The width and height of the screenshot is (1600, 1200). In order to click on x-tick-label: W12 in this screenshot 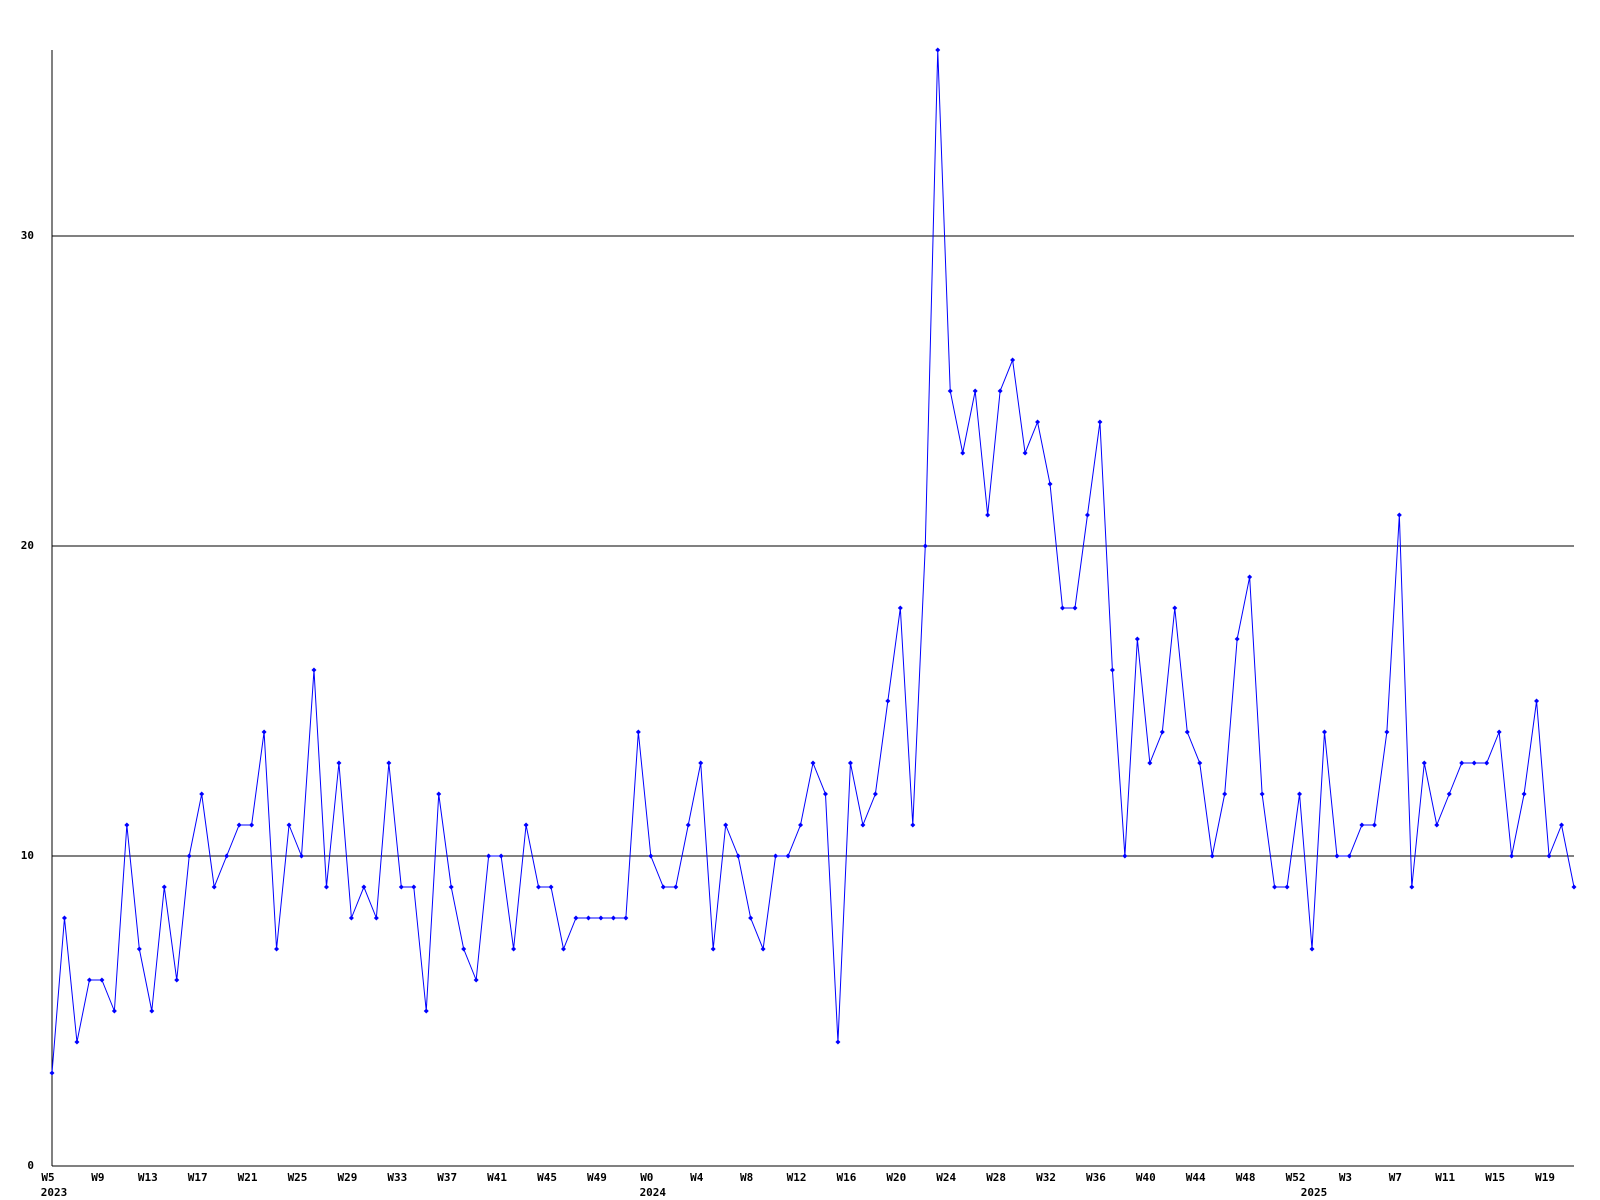, I will do `click(797, 1177)`.